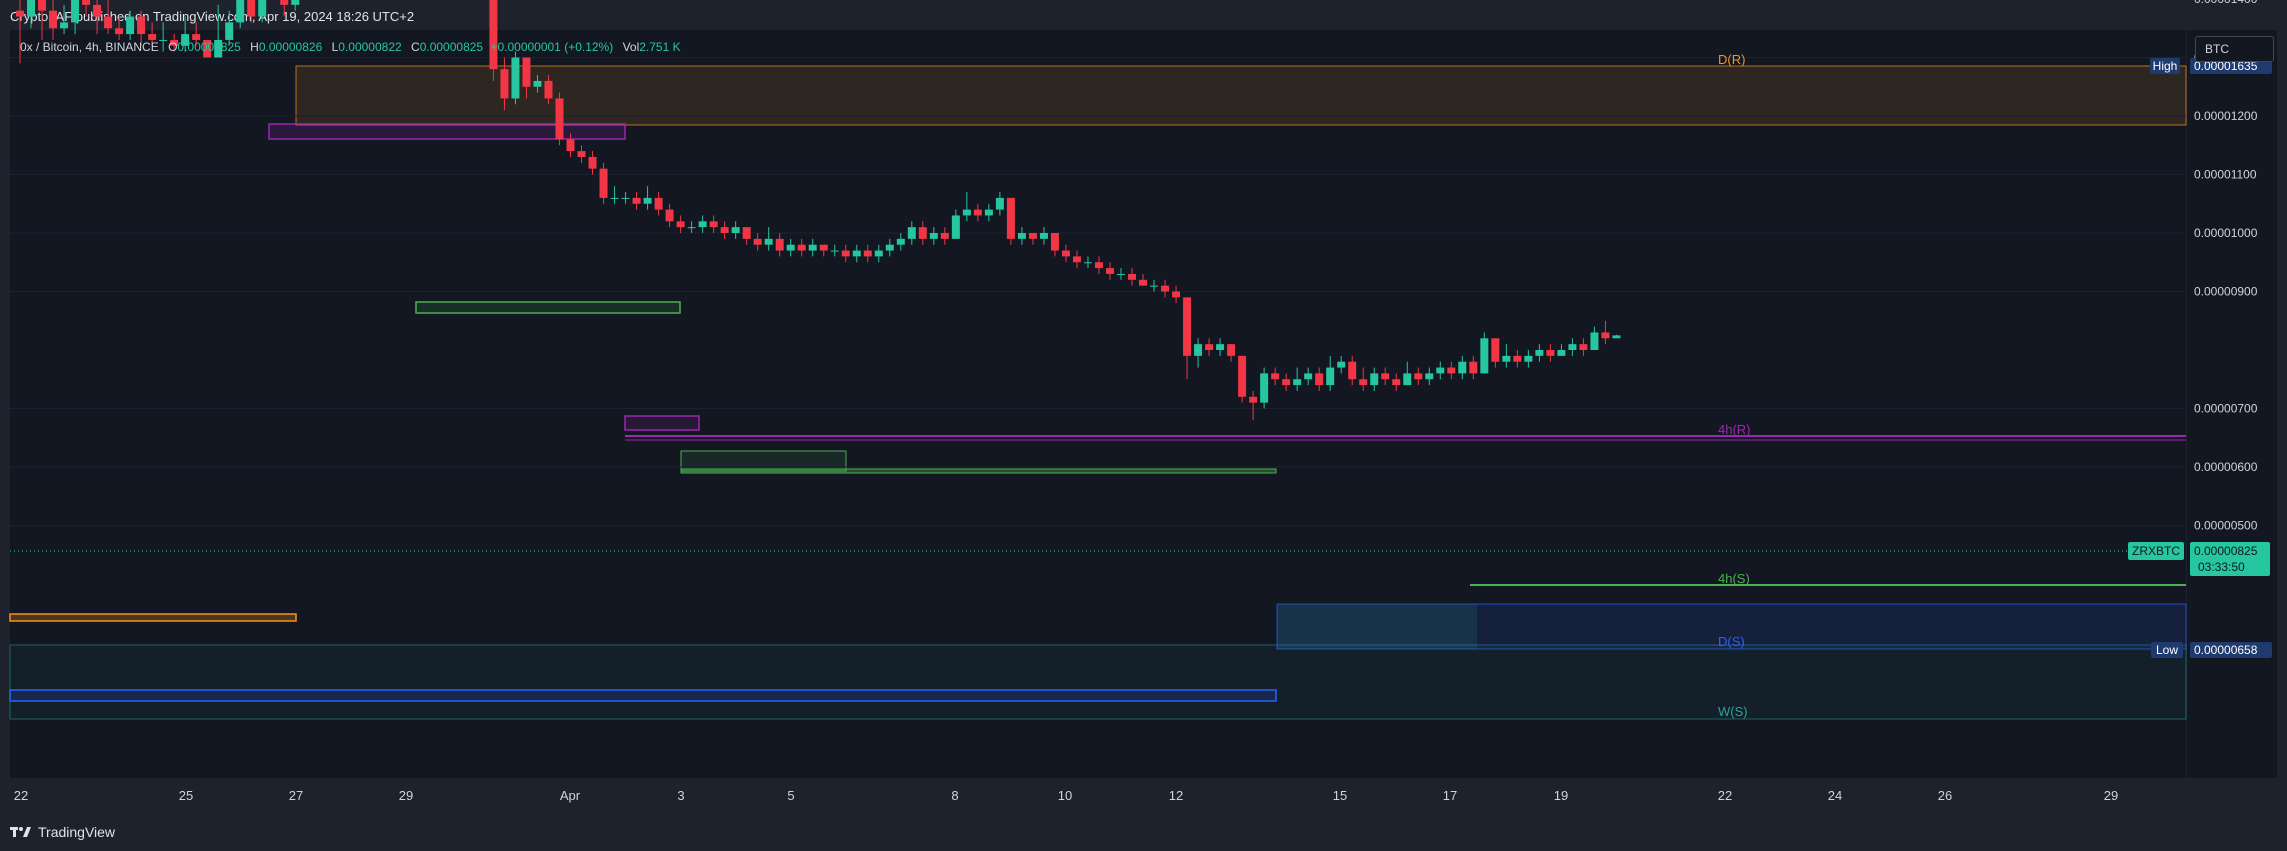 The width and height of the screenshot is (2287, 851). What do you see at coordinates (89, 47) in the screenshot?
I see `legend-symbol: 0x / Bitcoin, 4h, BINANCE` at bounding box center [89, 47].